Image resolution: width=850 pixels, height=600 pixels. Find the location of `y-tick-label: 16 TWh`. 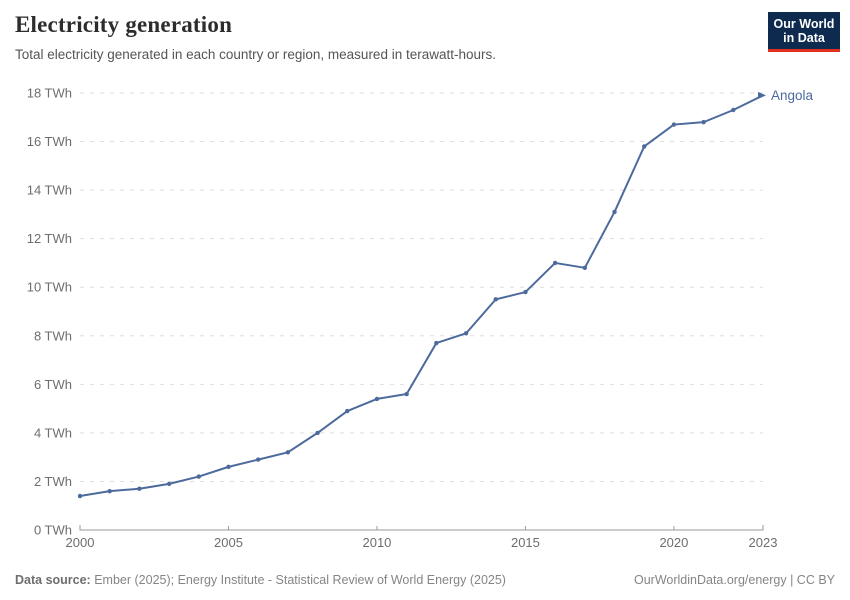

y-tick-label: 16 TWh is located at coordinates (49, 141).